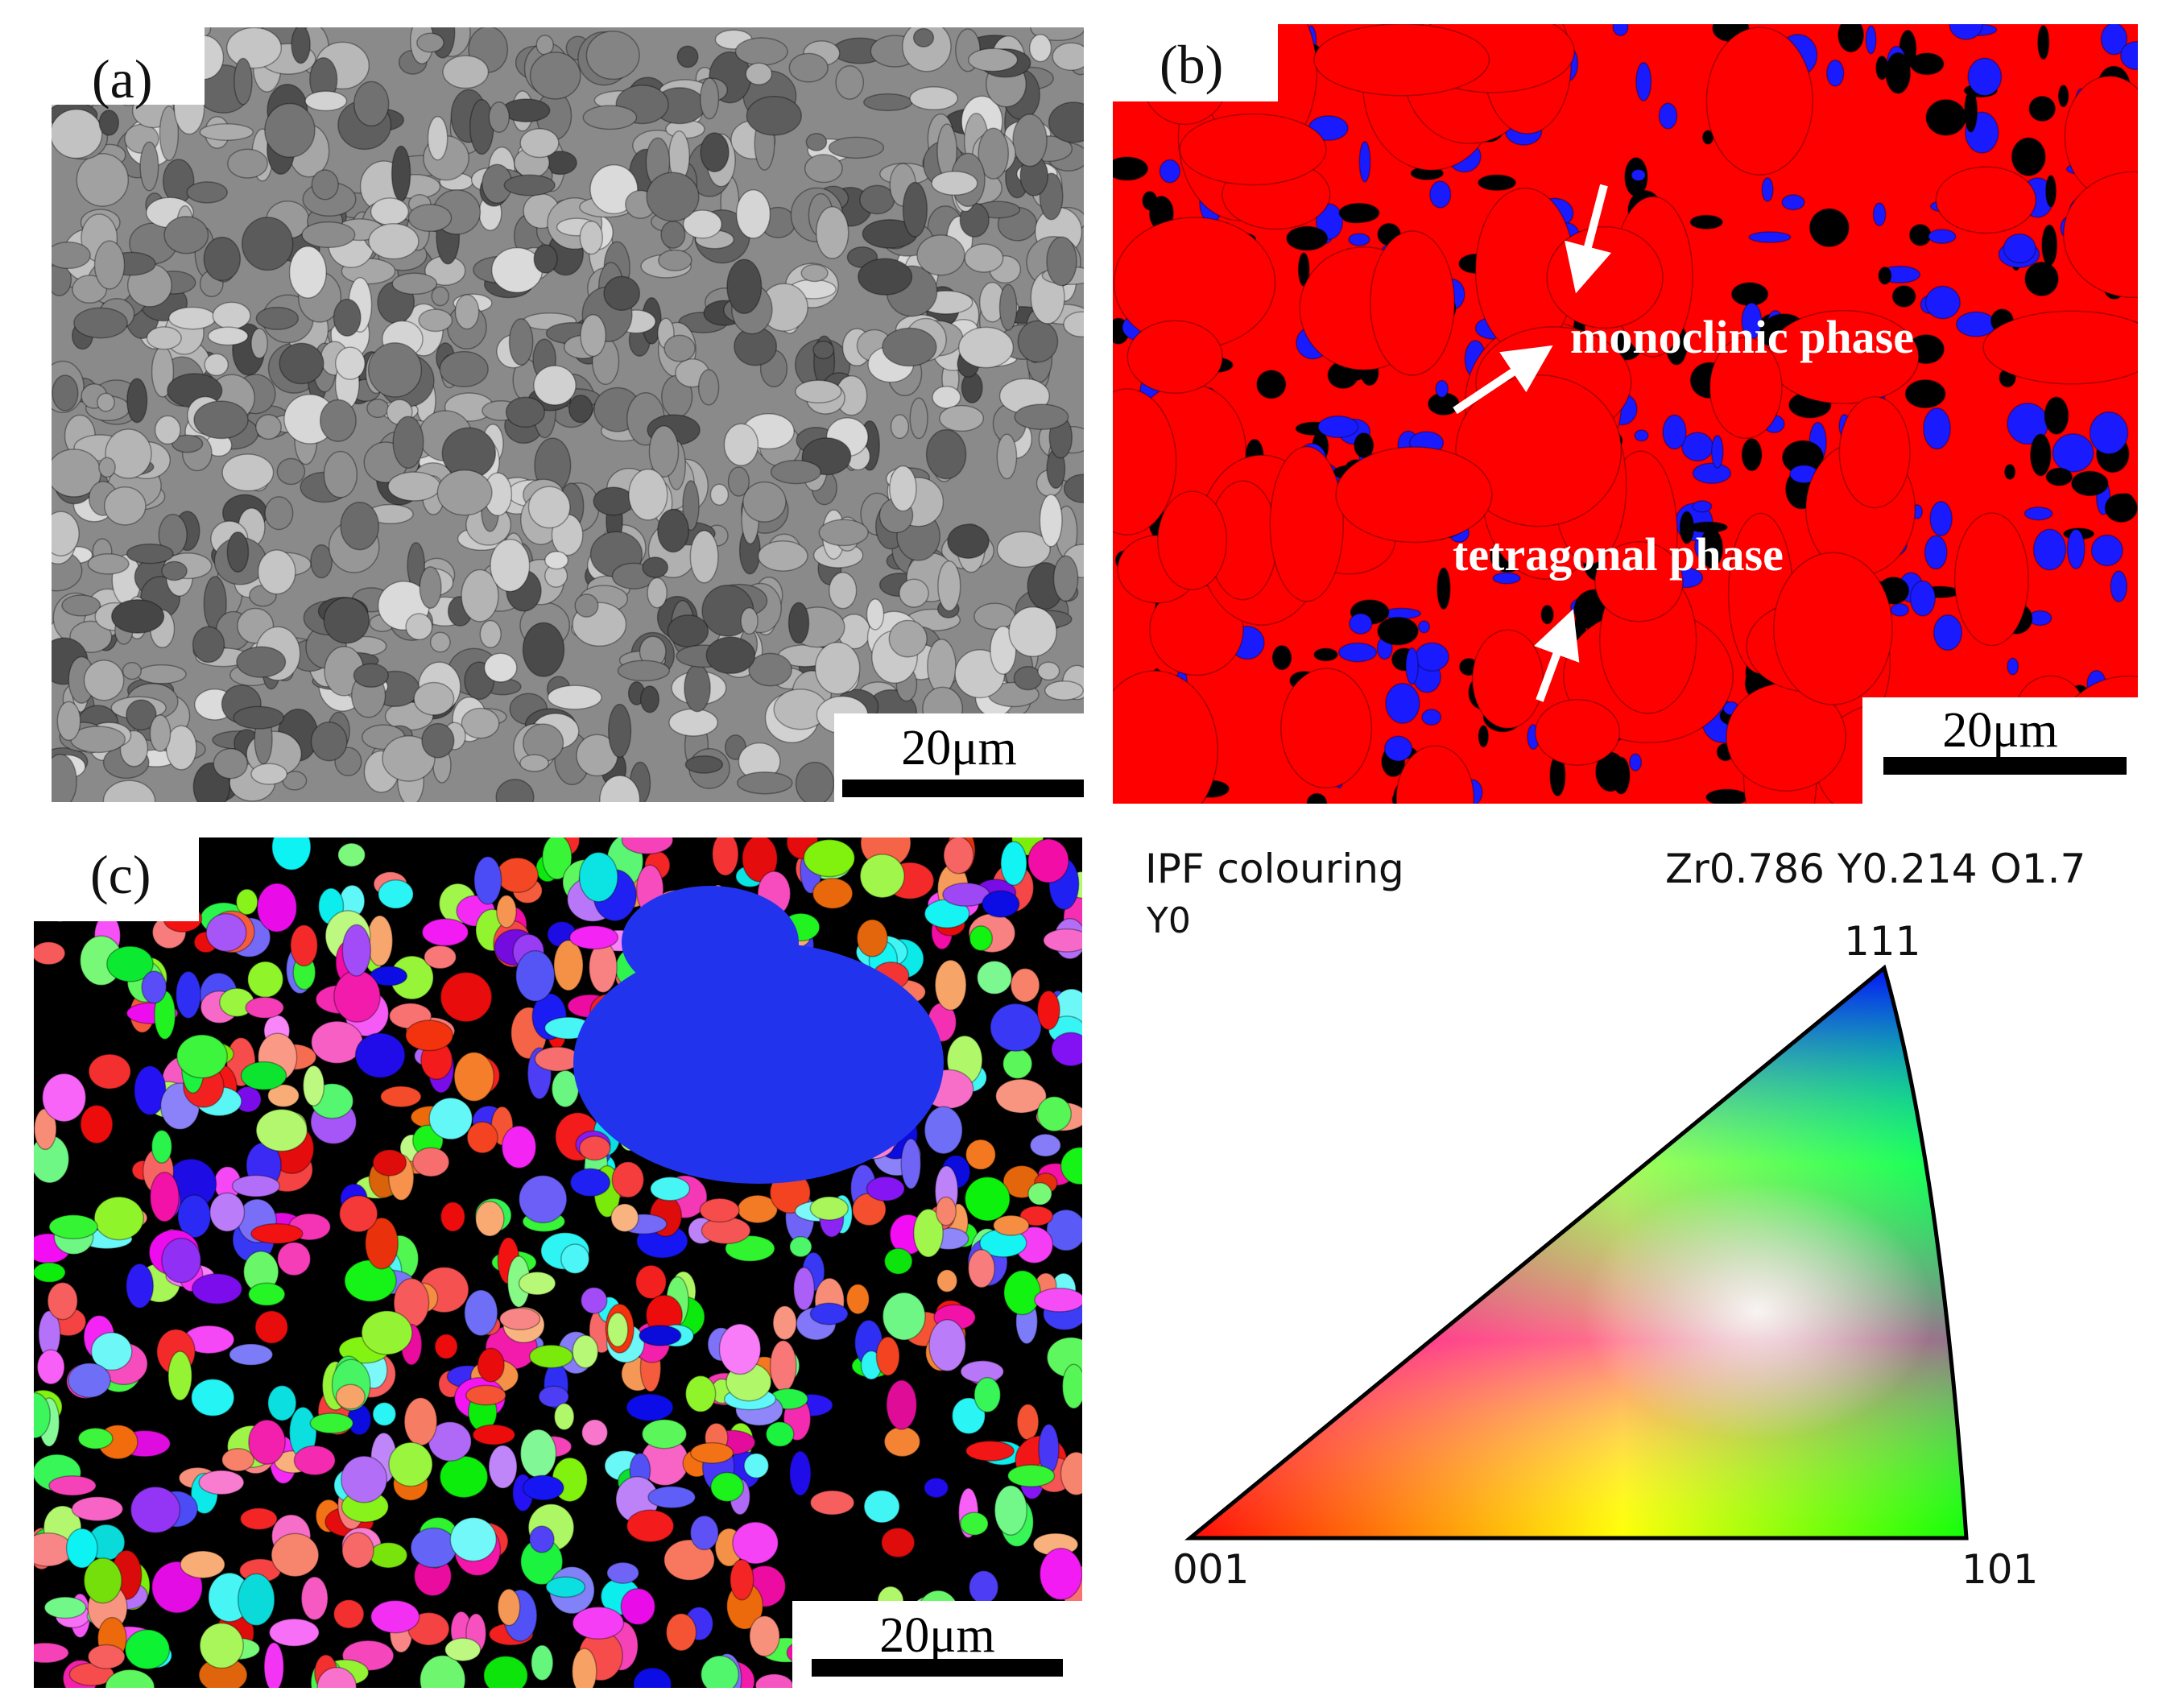 The width and height of the screenshot is (2162, 1708). What do you see at coordinates (128, 66) in the screenshot?
I see `panel-a-label: (a)` at bounding box center [128, 66].